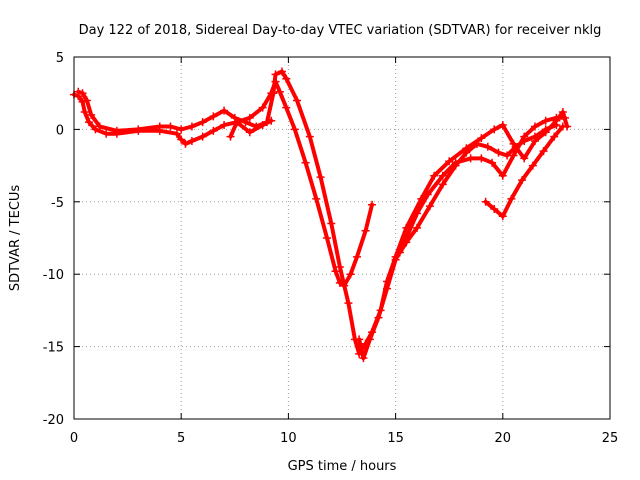  What do you see at coordinates (288, 438) in the screenshot?
I see `x-tick-label: 10` at bounding box center [288, 438].